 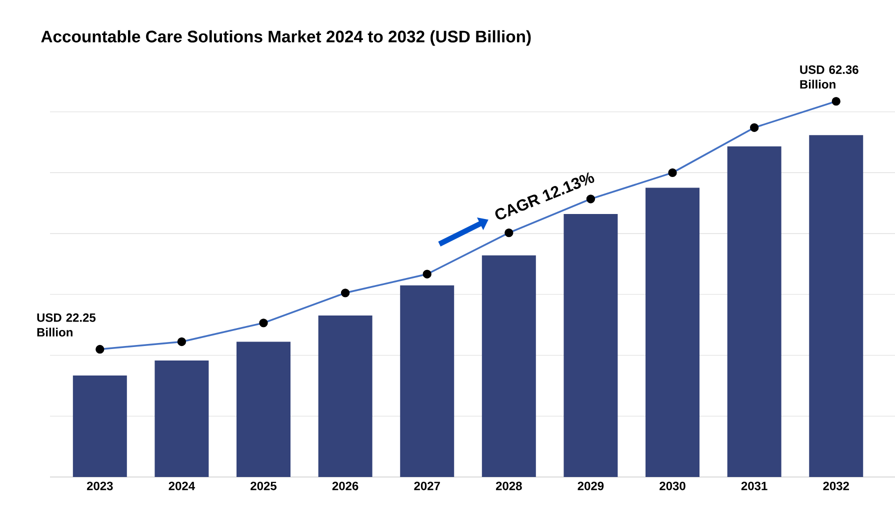 What do you see at coordinates (99, 486) in the screenshot?
I see `x-tick-label: 2023` at bounding box center [99, 486].